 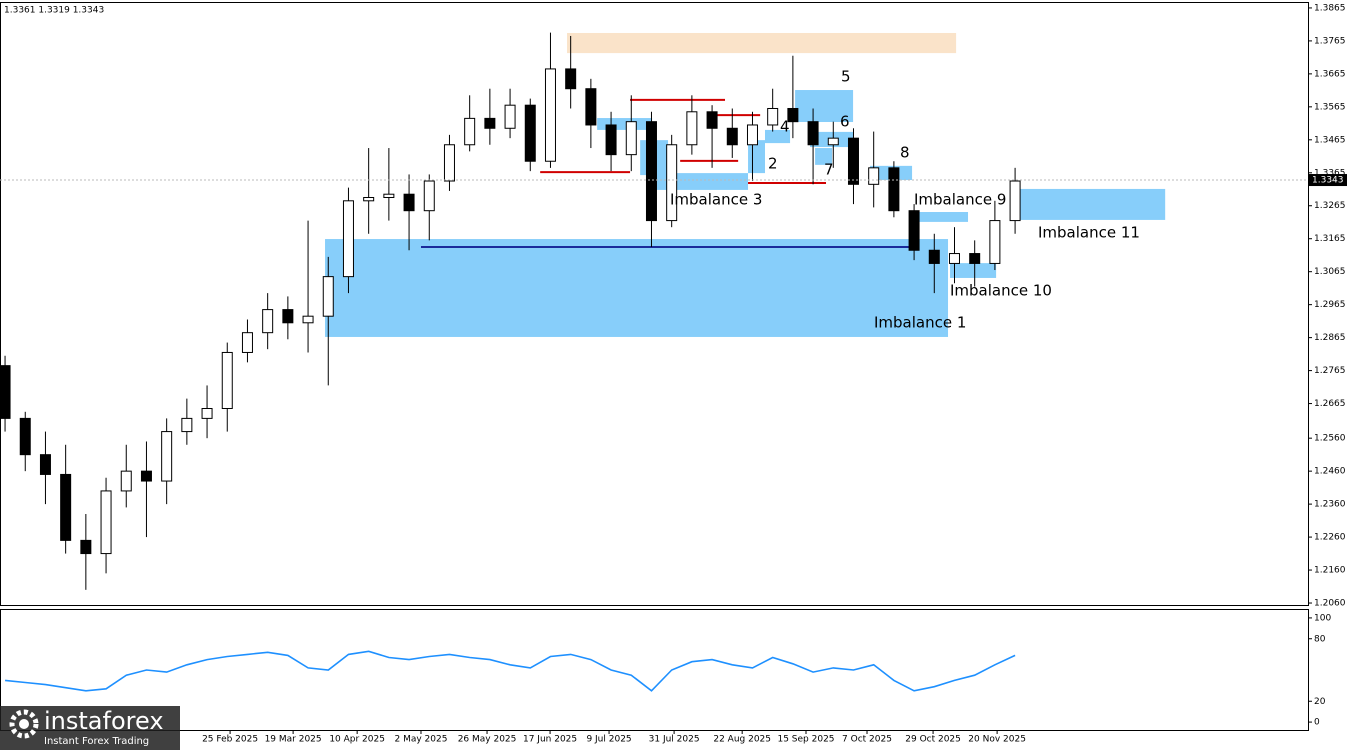 I want to click on y-tick-label: 1.2260, so click(x=1330, y=538).